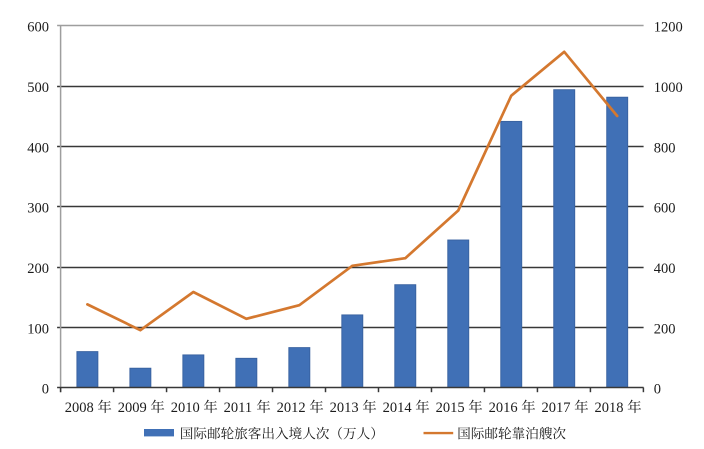 The height and width of the screenshot is (449, 704). Describe the element at coordinates (556, 408) in the screenshot. I see `svg-text: 2017` at that location.